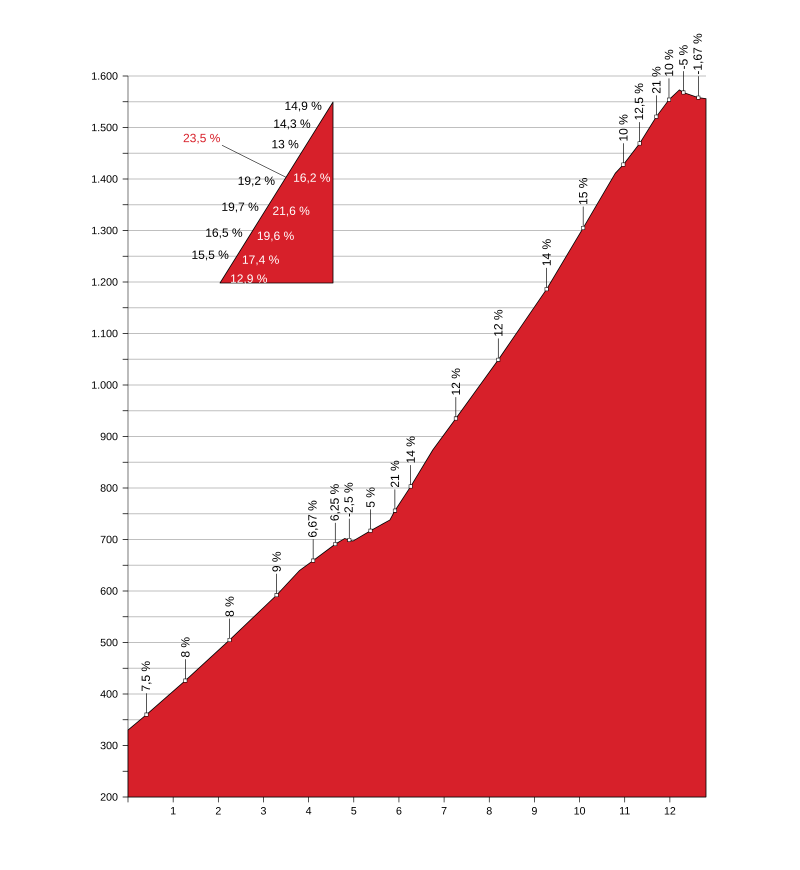 The height and width of the screenshot is (870, 800). What do you see at coordinates (444, 810) in the screenshot?
I see `x-tick-label: 7` at bounding box center [444, 810].